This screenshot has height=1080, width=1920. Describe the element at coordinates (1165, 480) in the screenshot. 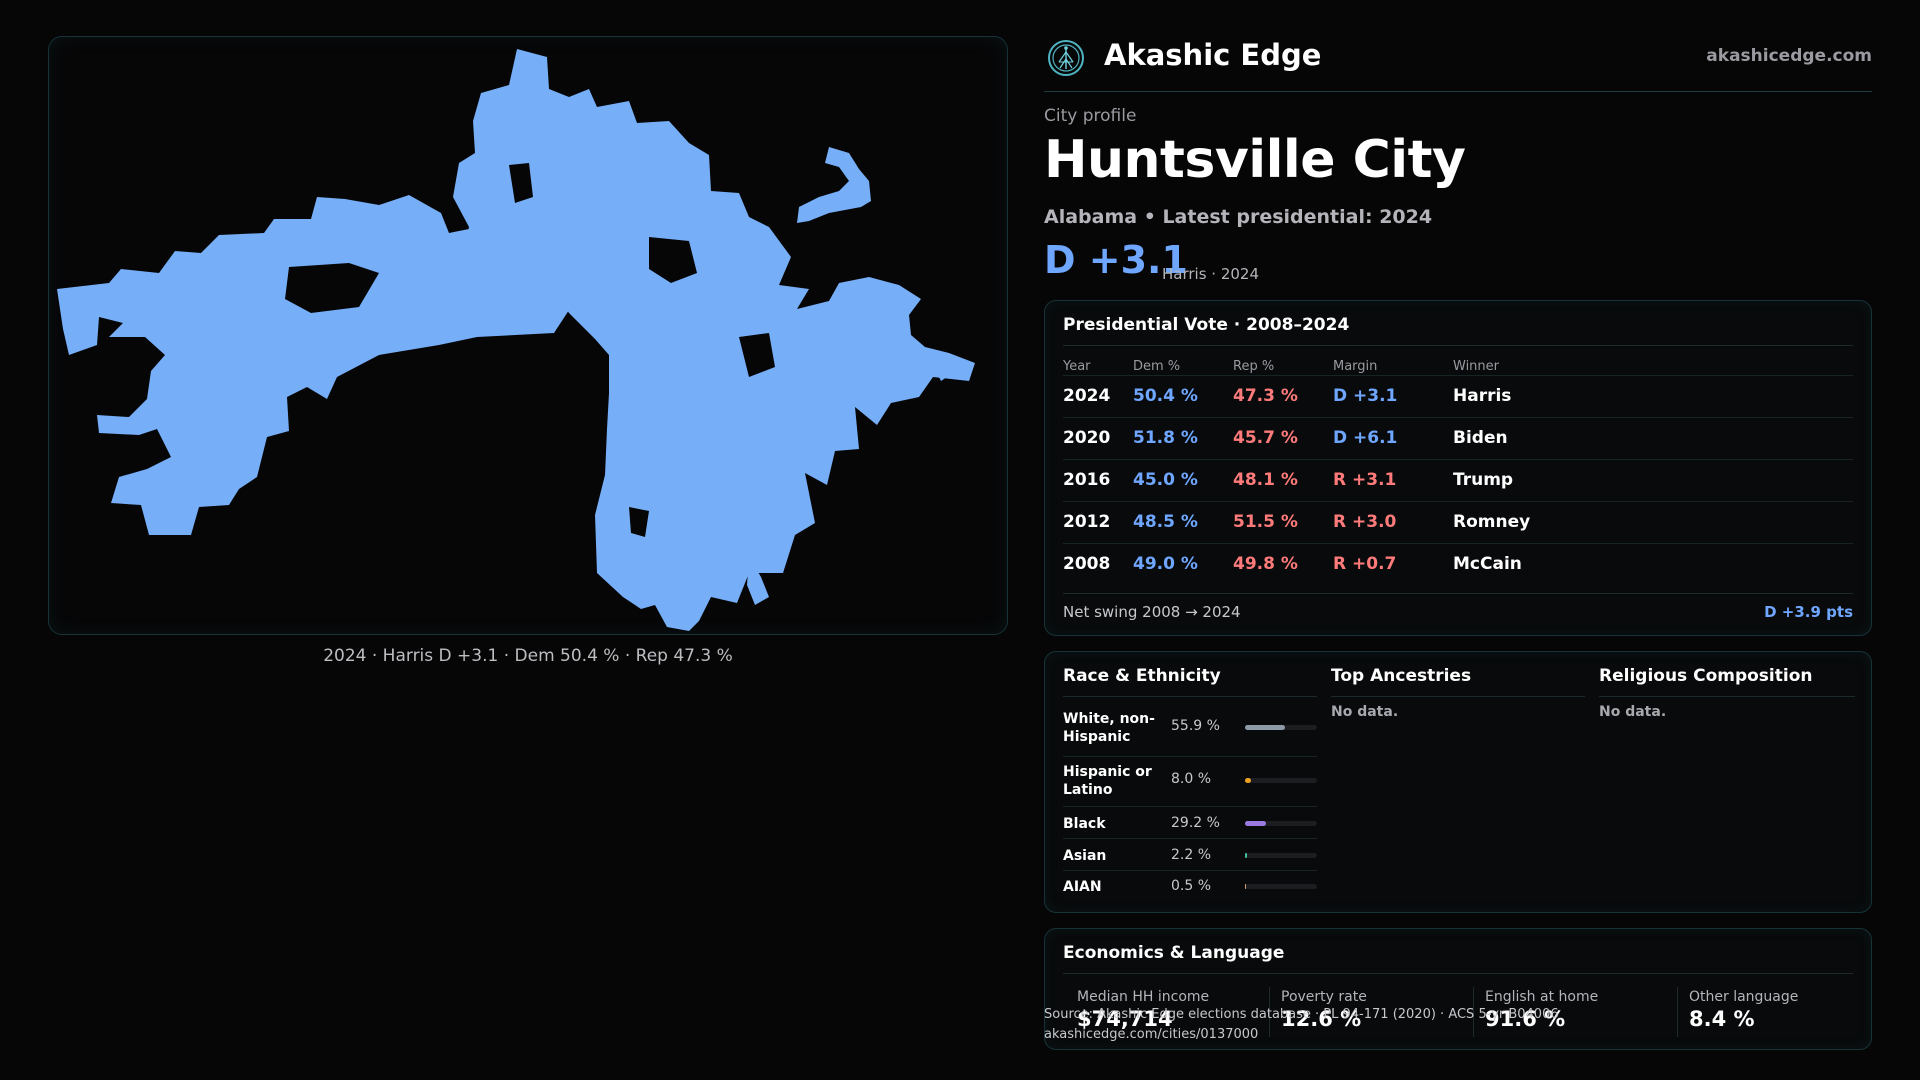

I see `vote-dem-pct: 45.0 %` at that location.